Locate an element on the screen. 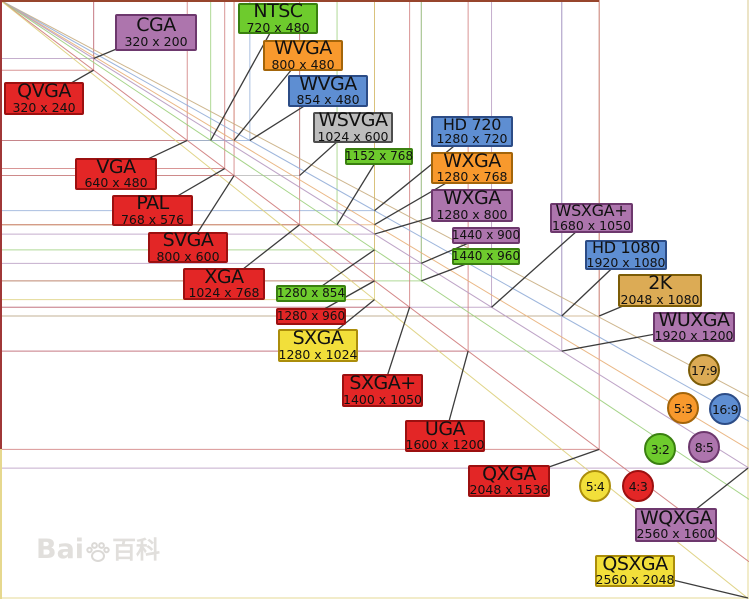 The image size is (749, 599). resolution-dimensions: 800 x 600 is located at coordinates (188, 256).